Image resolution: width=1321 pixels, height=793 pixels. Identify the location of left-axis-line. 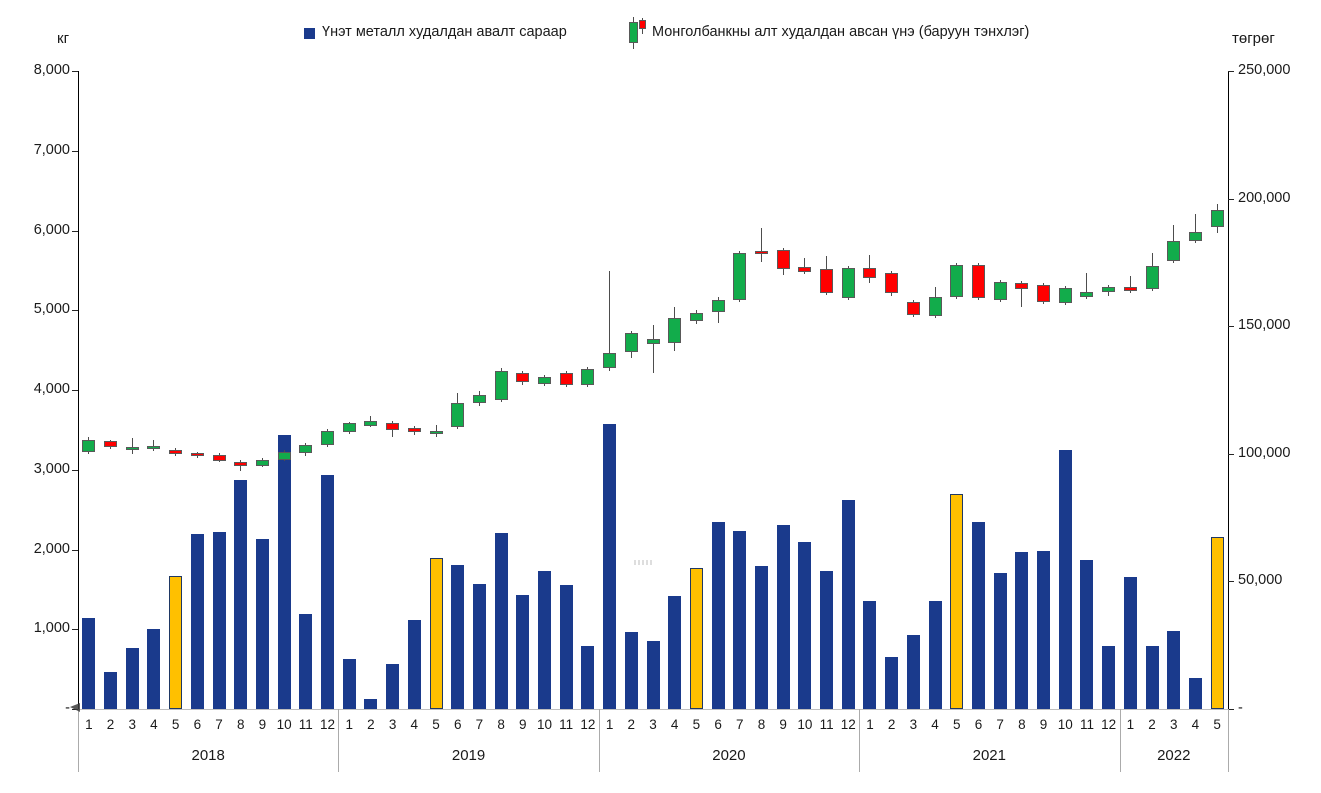
(78, 390).